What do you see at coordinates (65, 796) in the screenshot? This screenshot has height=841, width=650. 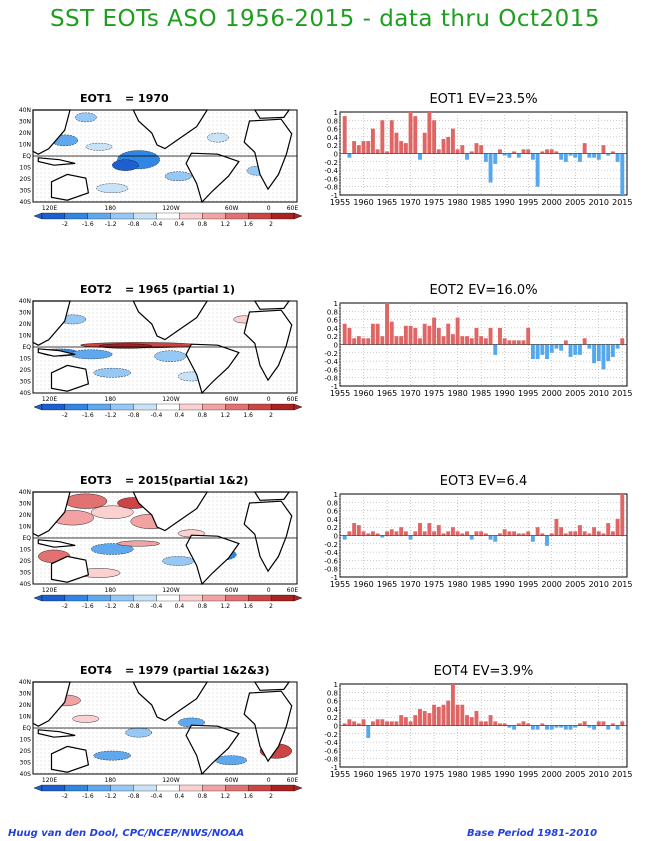 I see `colorbar-label: -2` at bounding box center [65, 796].